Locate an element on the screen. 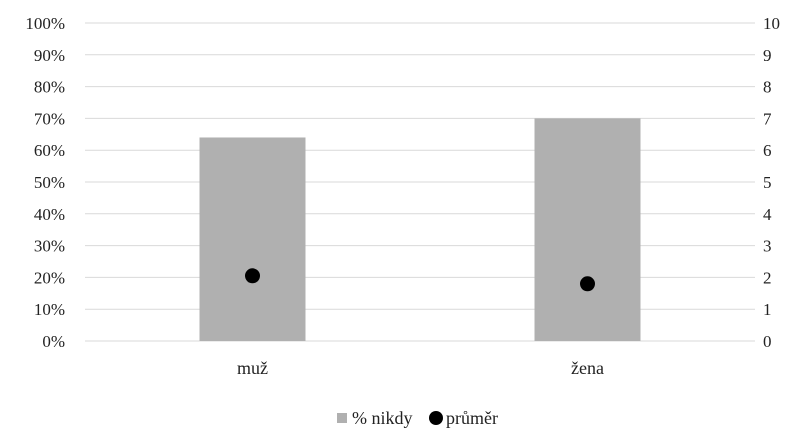 The height and width of the screenshot is (429, 811). right-tick-label: 7 is located at coordinates (767, 118).